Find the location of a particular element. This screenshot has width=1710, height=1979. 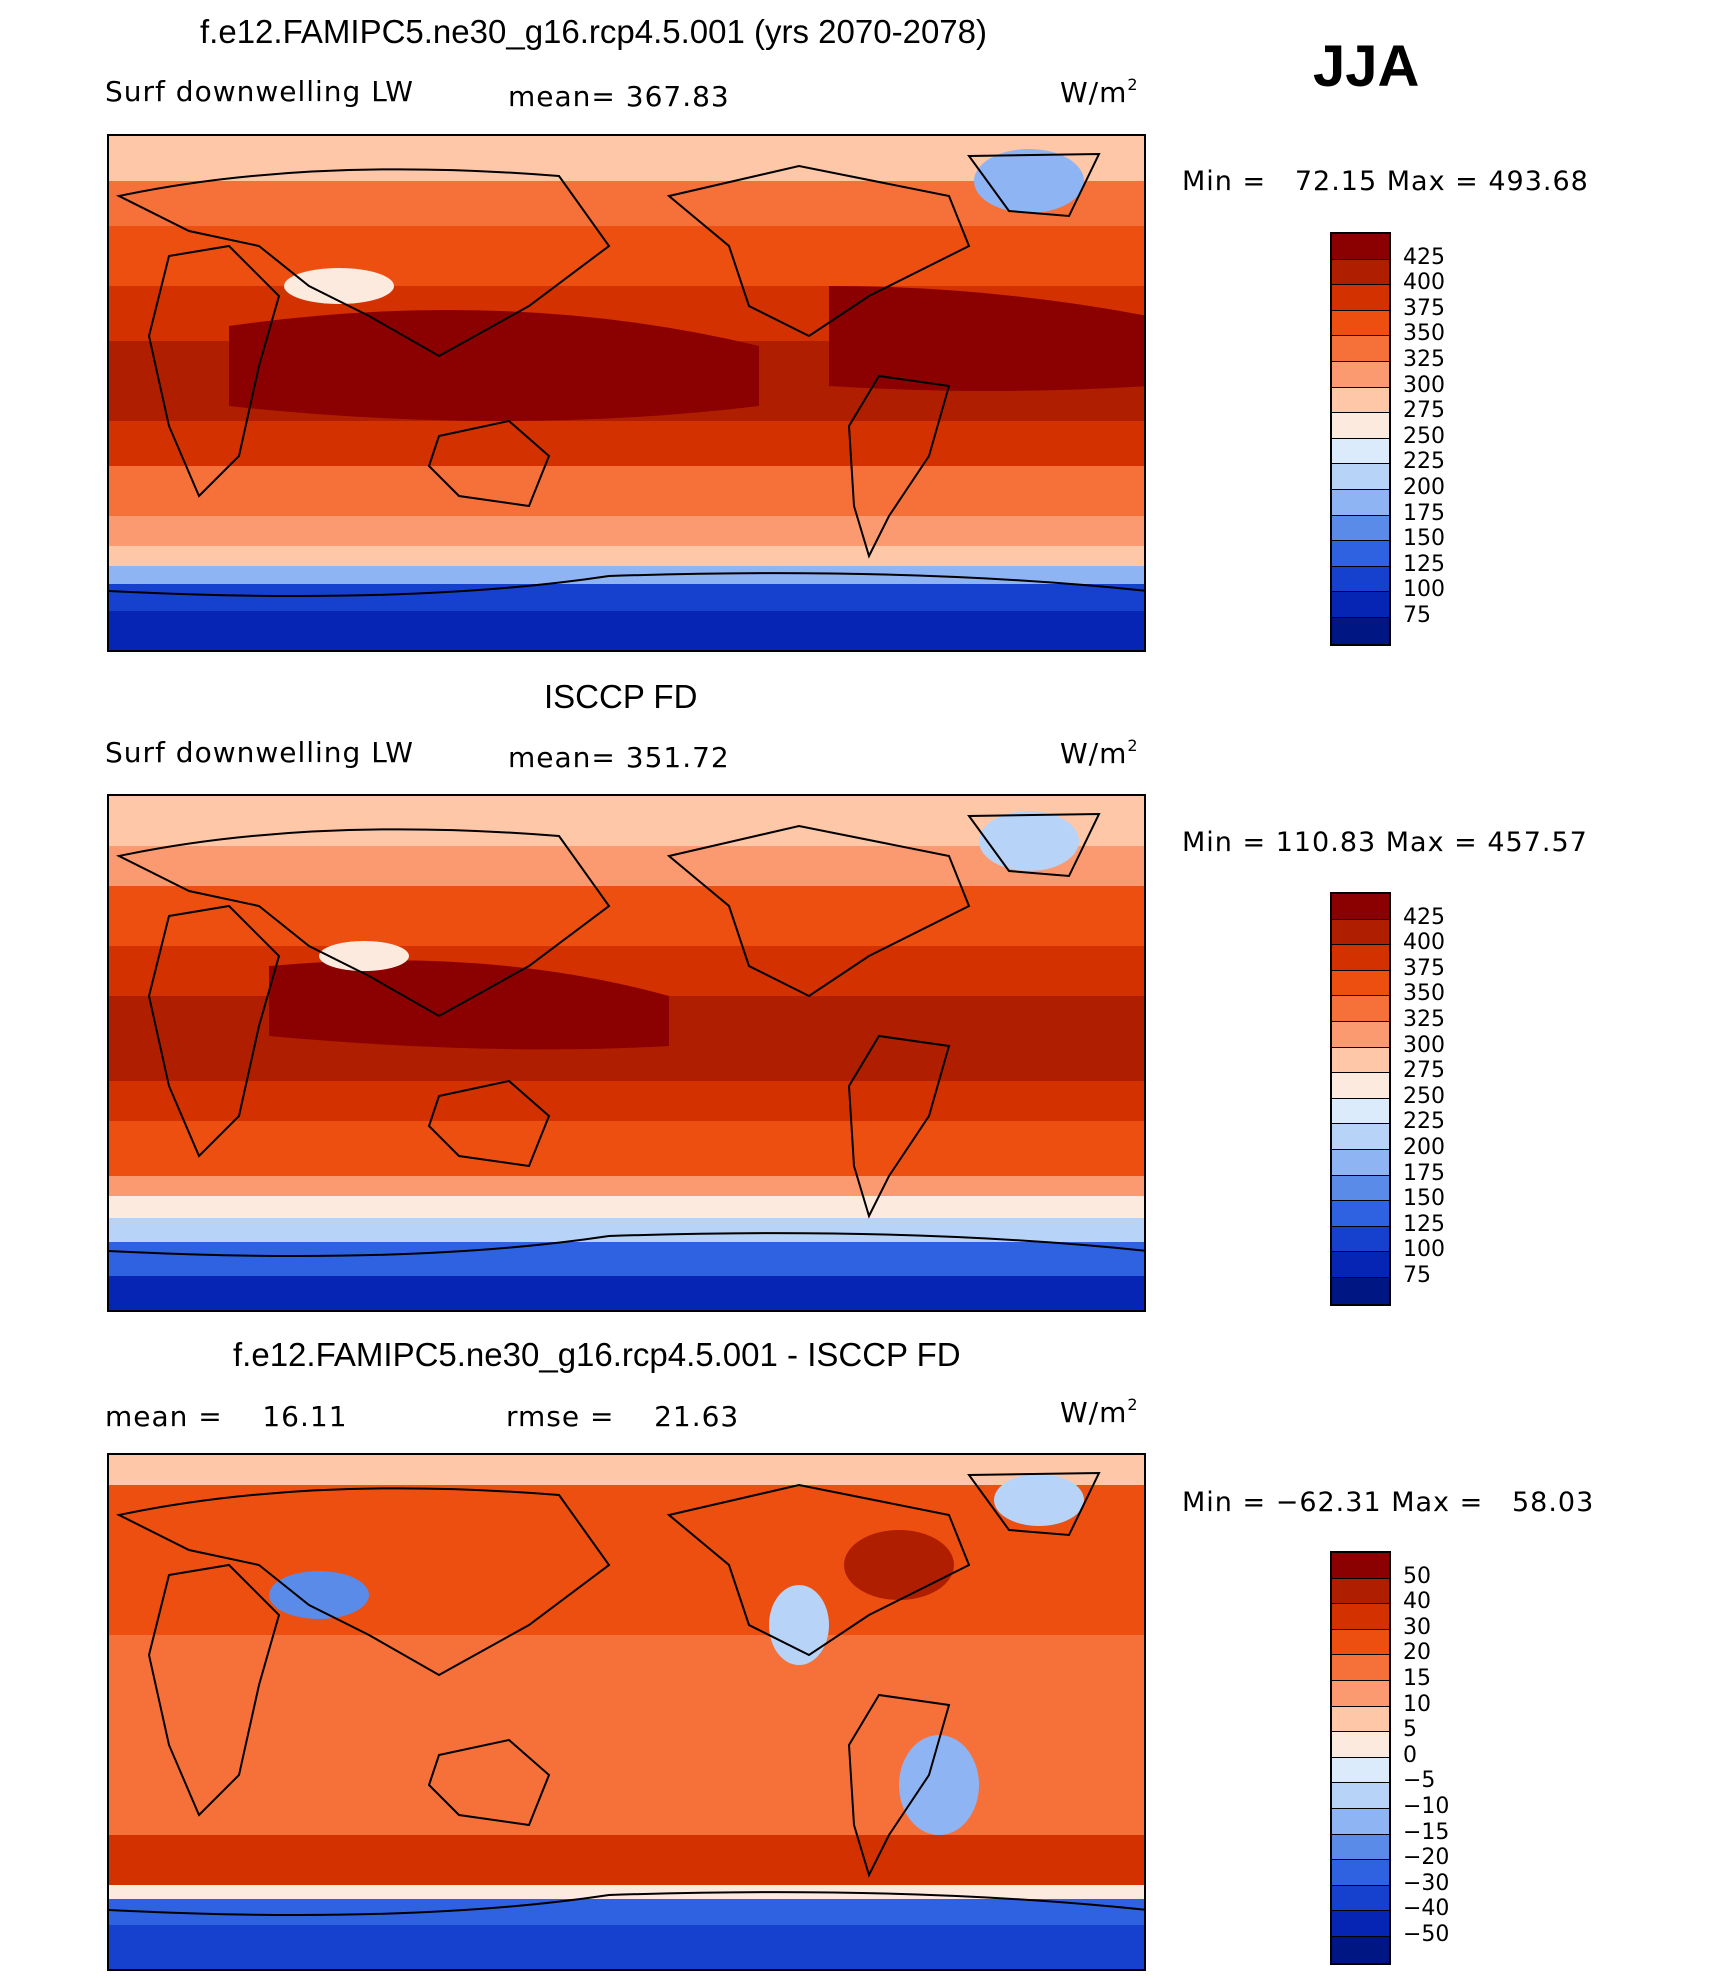

colorbar-tick-label: 350 is located at coordinates (1424, 994).